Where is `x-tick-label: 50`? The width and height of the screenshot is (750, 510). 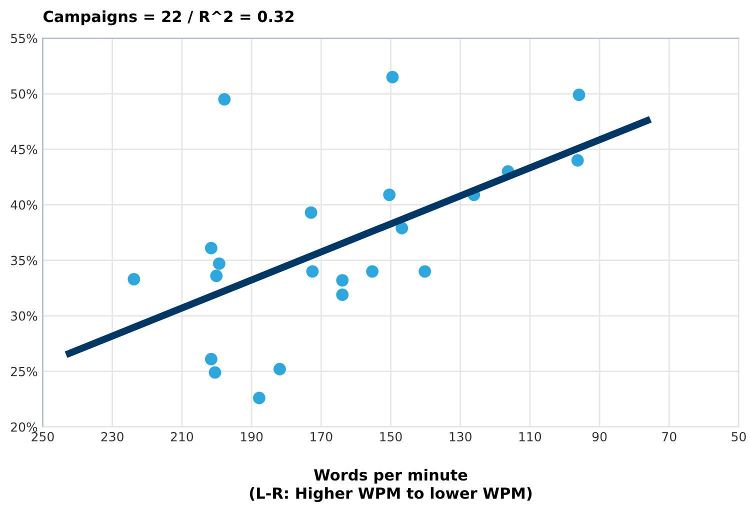 x-tick-label: 50 is located at coordinates (739, 437).